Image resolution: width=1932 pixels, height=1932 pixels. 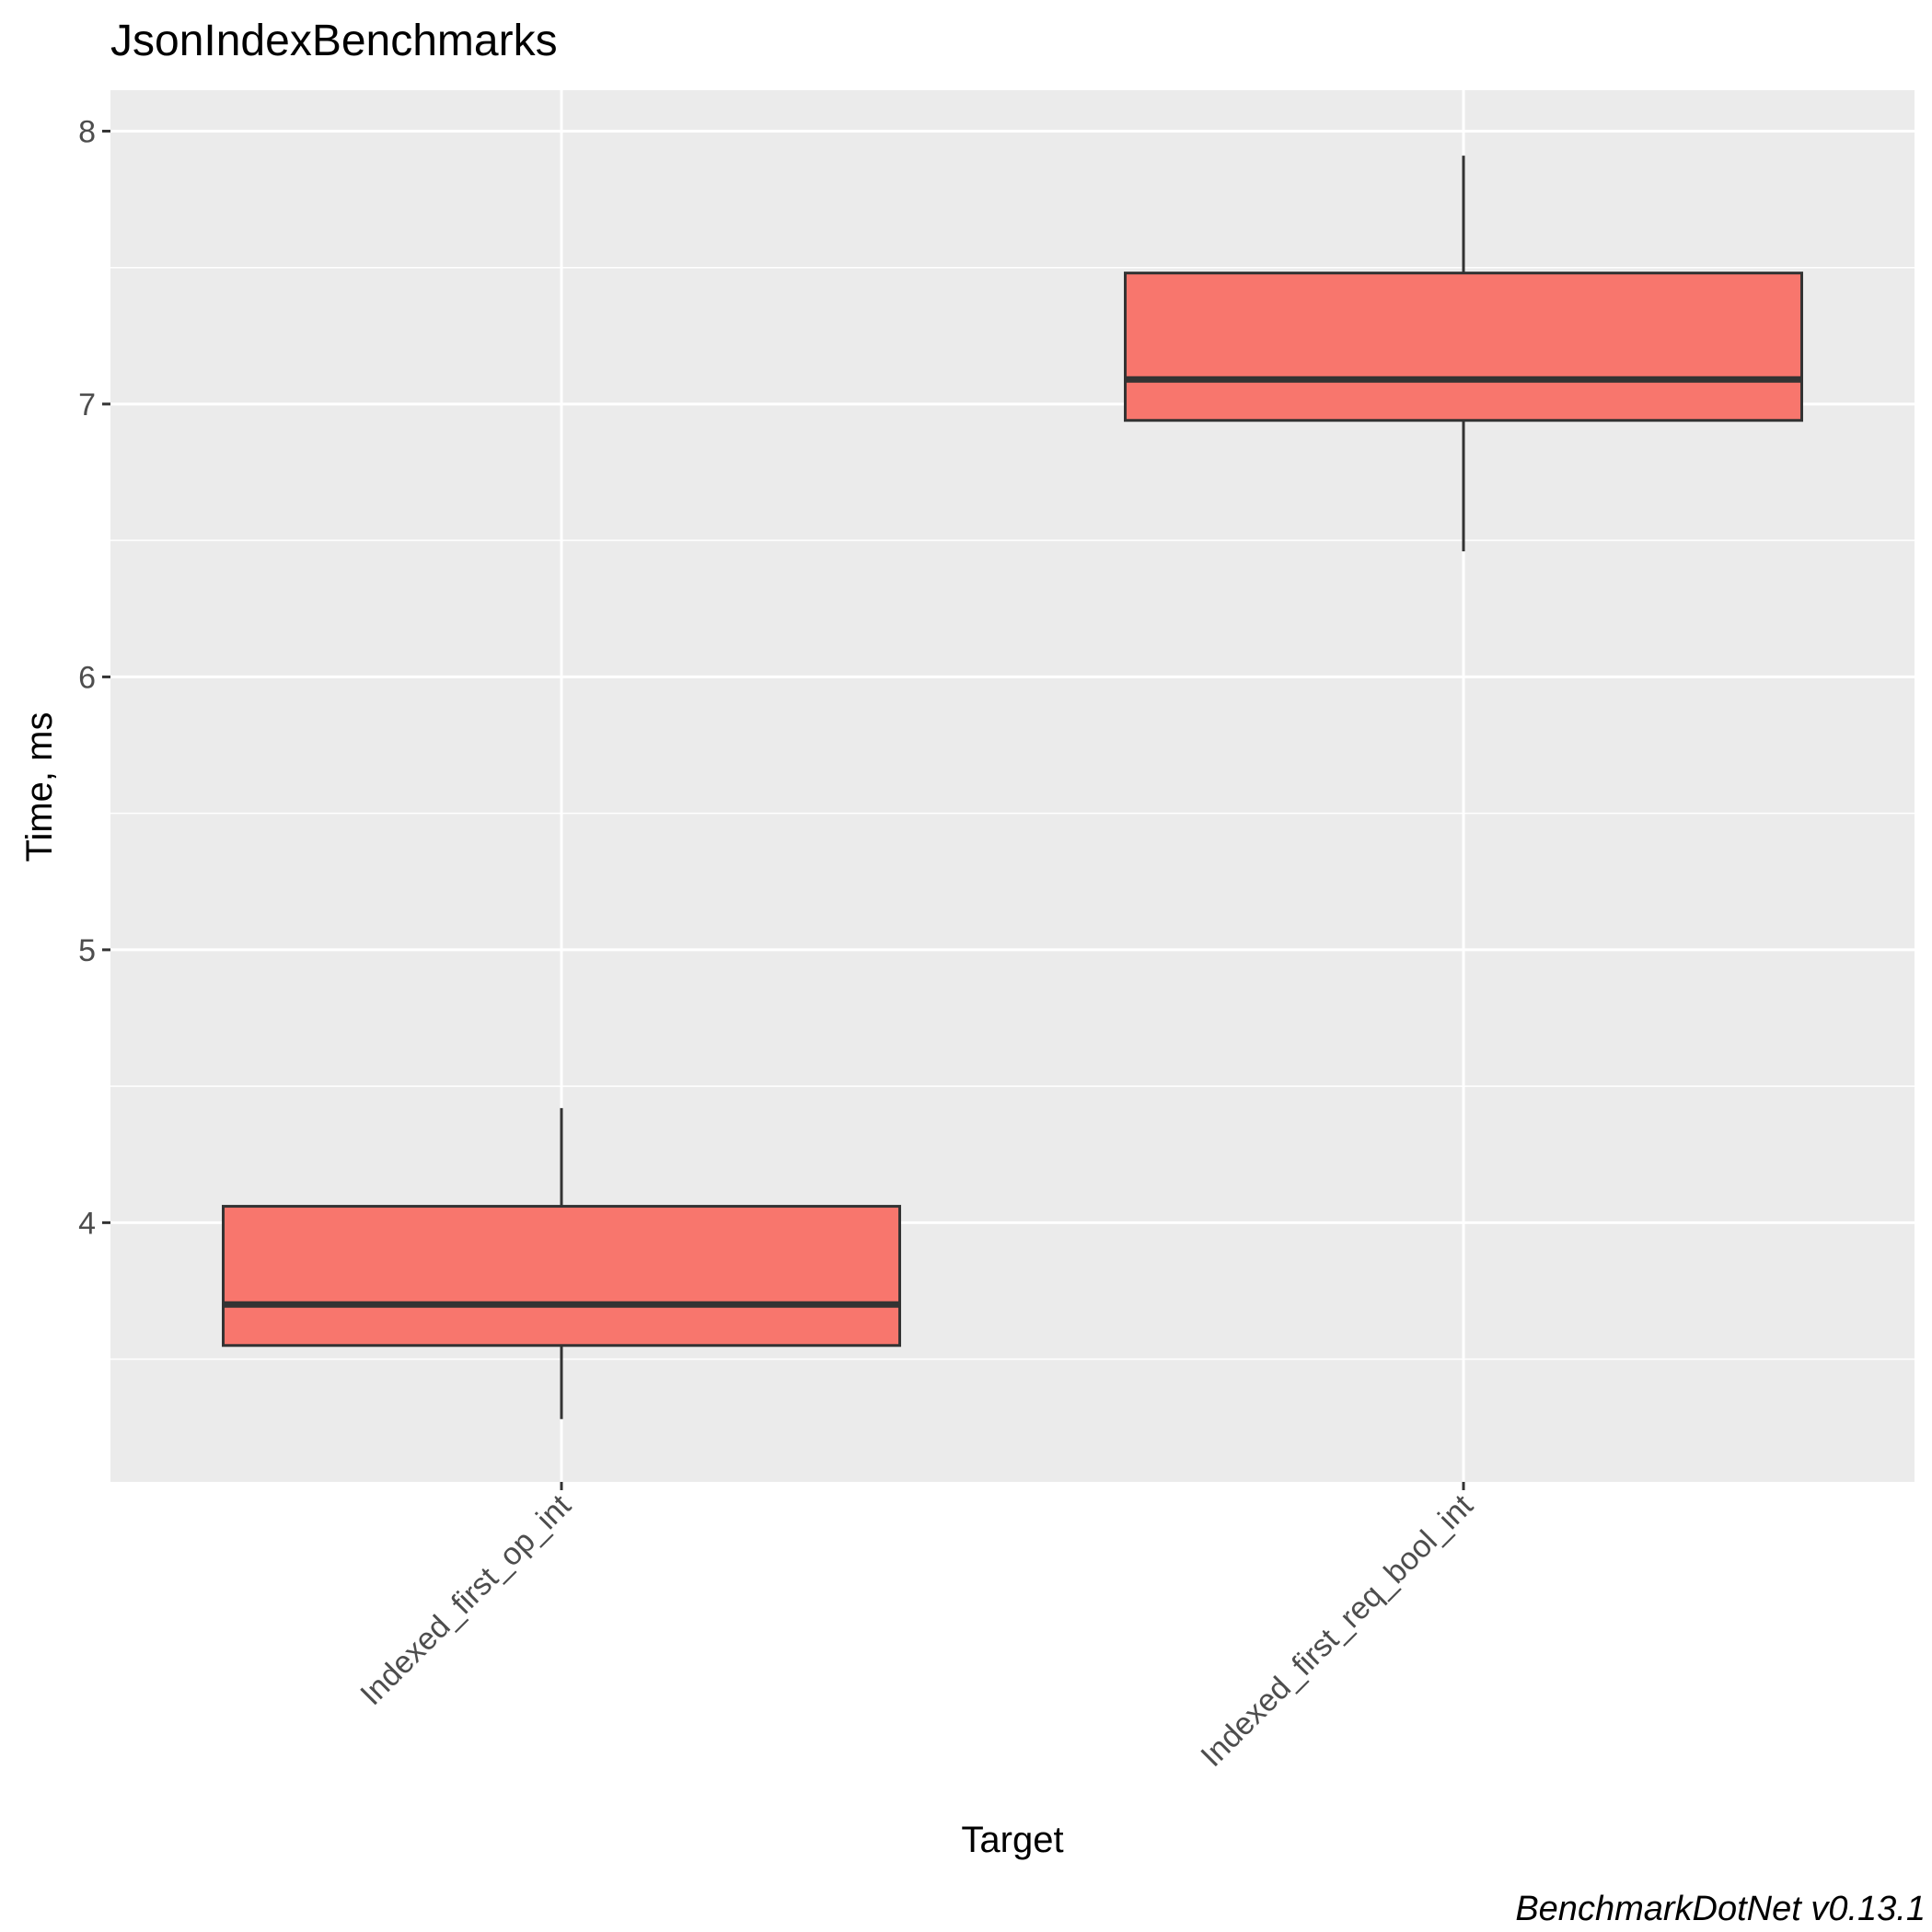 I want to click on y-axis: 4 5 6 7 8, so click(x=94, y=678).